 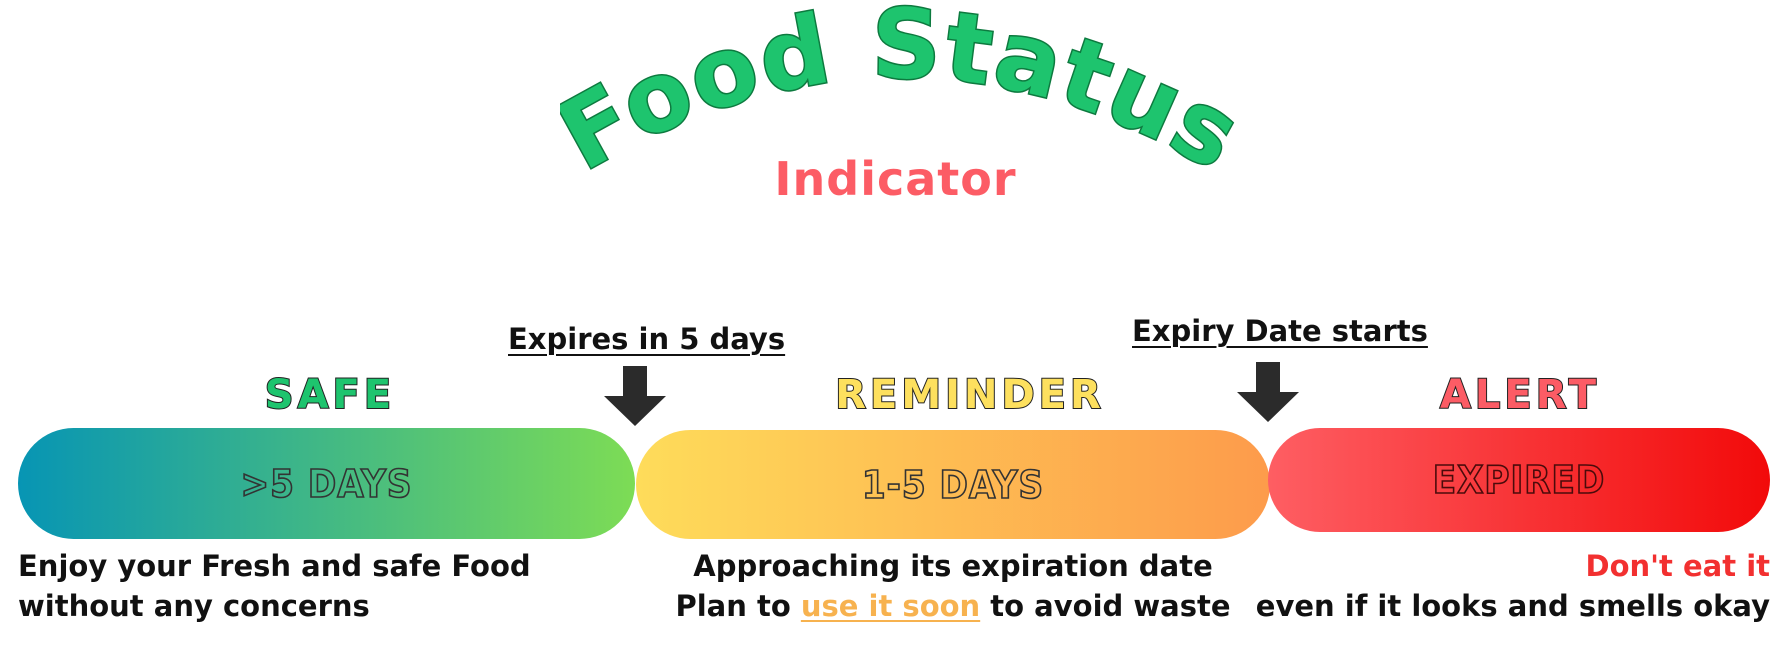 What do you see at coordinates (1520, 395) in the screenshot?
I see `stage-label-alert: ALERT` at bounding box center [1520, 395].